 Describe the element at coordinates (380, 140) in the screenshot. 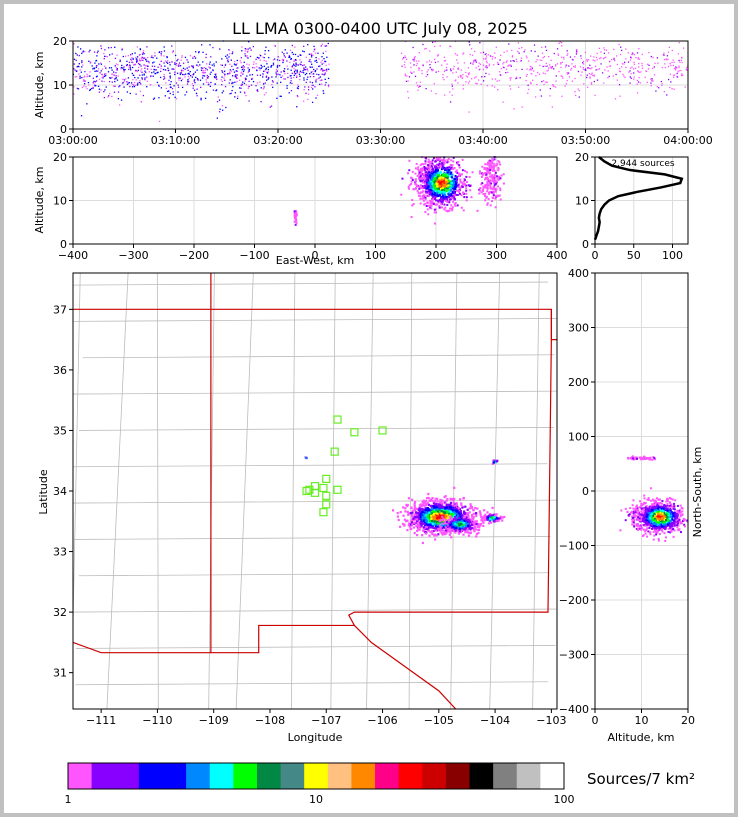

I see `time-height-xtick-label: 03:30:00` at that location.